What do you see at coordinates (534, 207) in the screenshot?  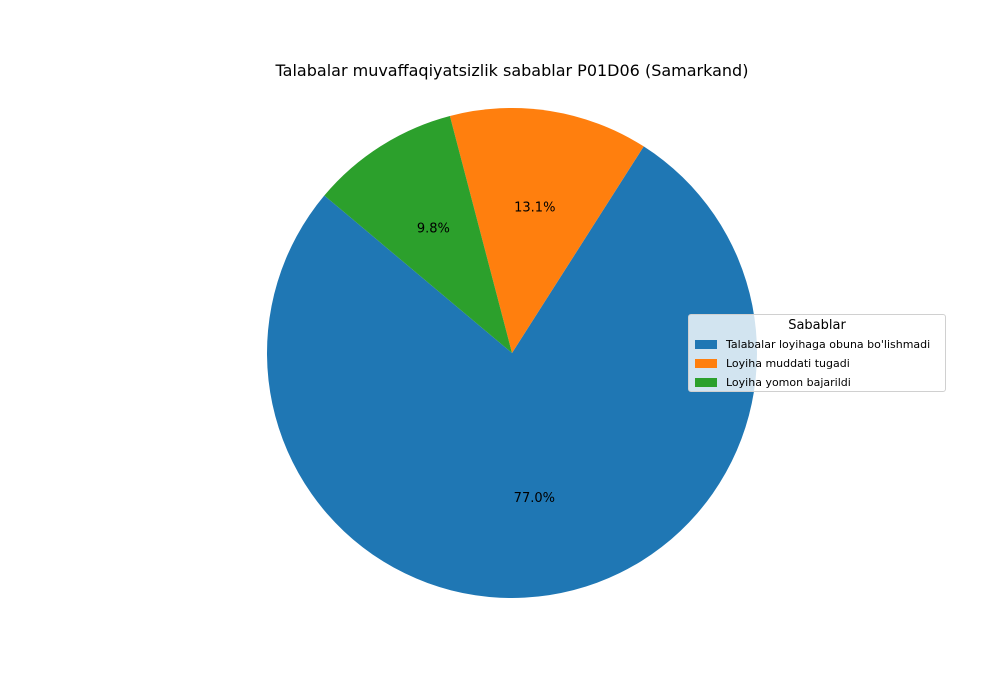 I see `pie-slice-label-2: 13.1%` at bounding box center [534, 207].